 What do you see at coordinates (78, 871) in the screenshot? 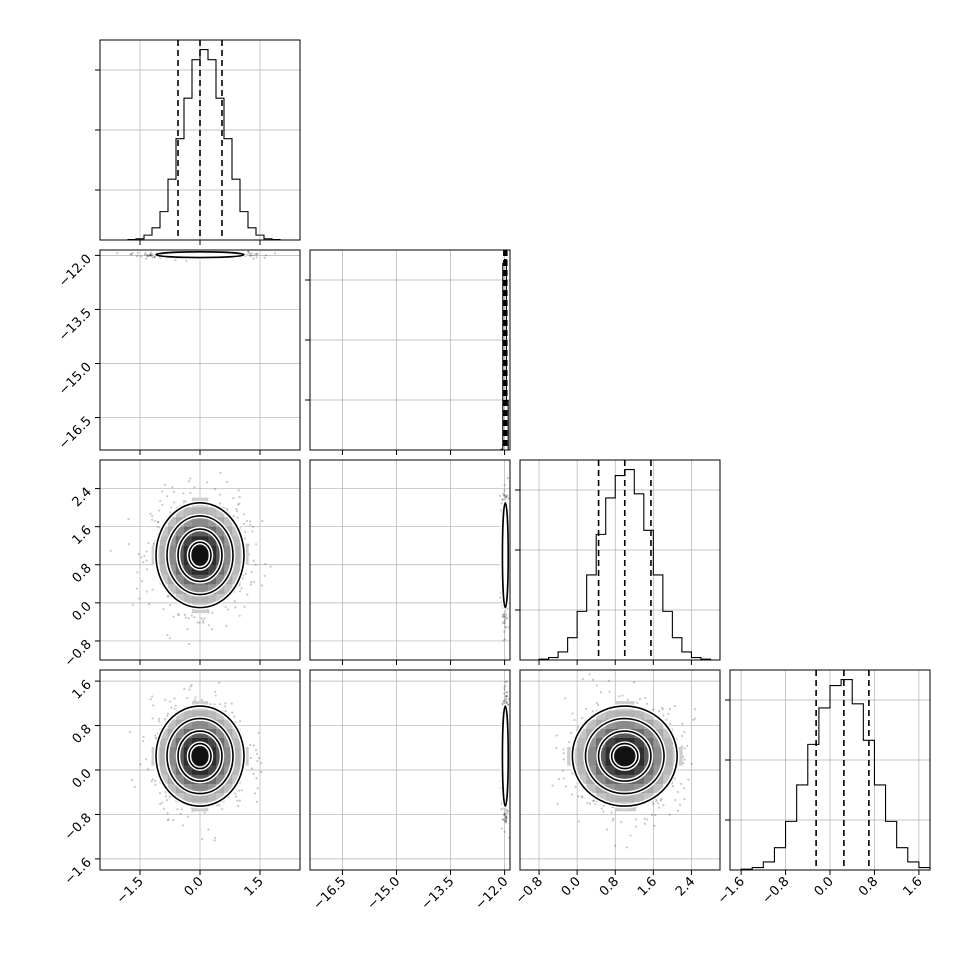
I see `y-tick-label: −1.6` at bounding box center [78, 871].